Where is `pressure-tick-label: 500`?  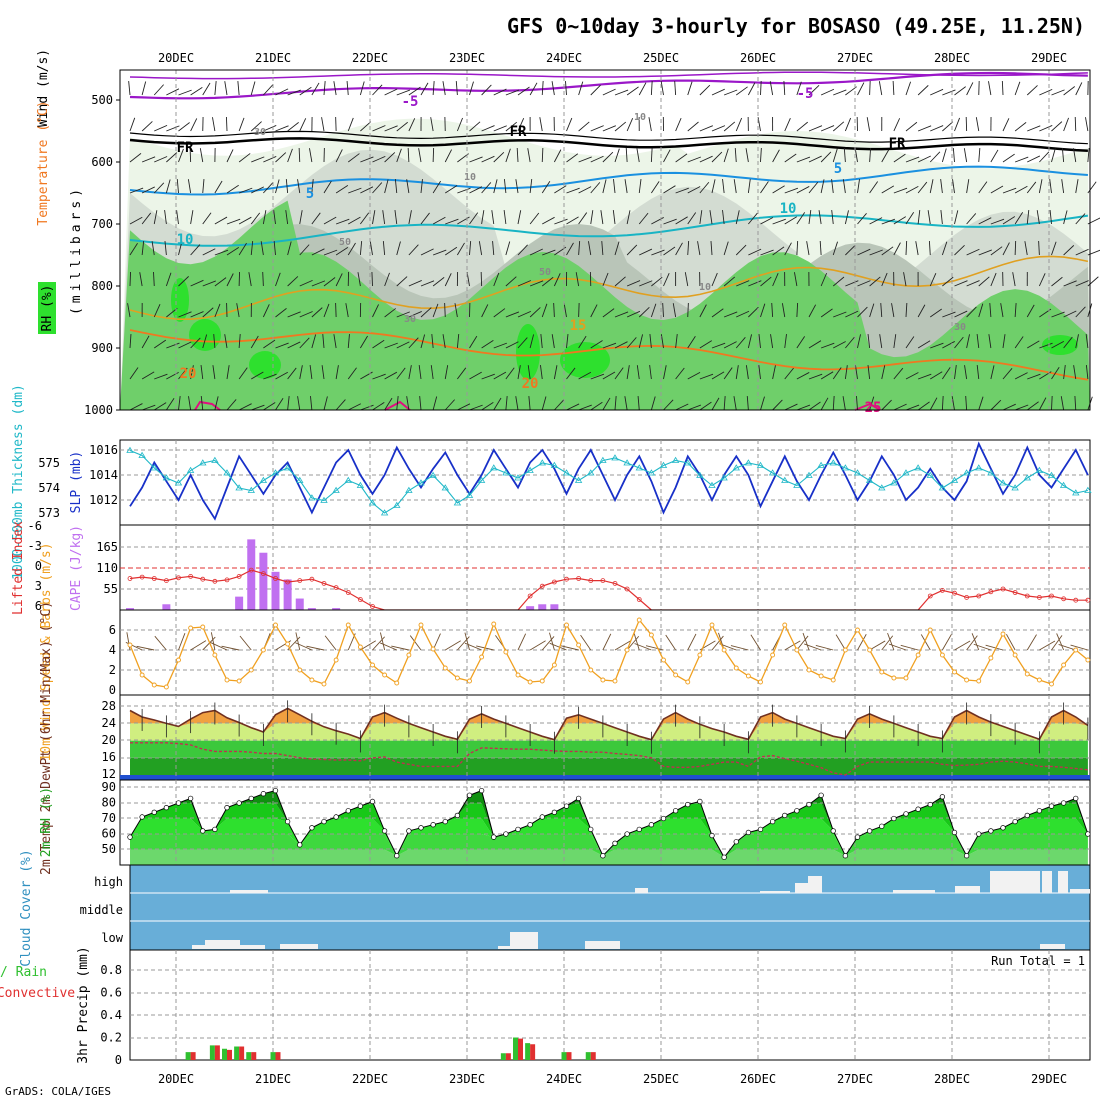 pressure-tick-label: 500 is located at coordinates (102, 100).